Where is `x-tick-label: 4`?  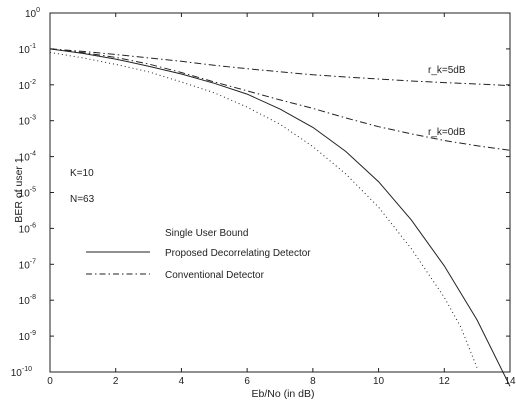
x-tick-label: 4 is located at coordinates (182, 381).